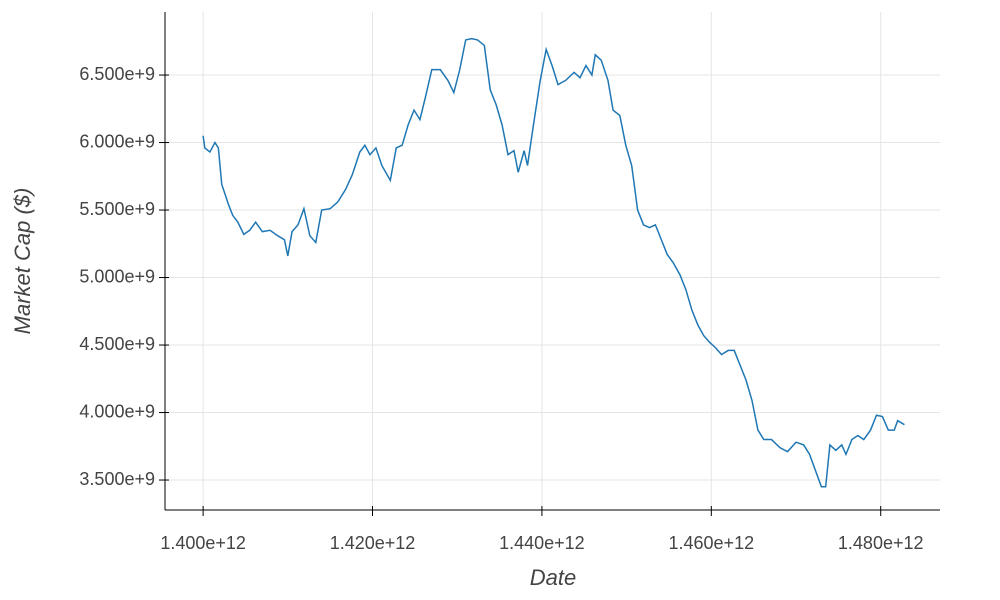 The image size is (1000, 600). I want to click on y-tick-label: 6.500e+9, so click(117, 74).